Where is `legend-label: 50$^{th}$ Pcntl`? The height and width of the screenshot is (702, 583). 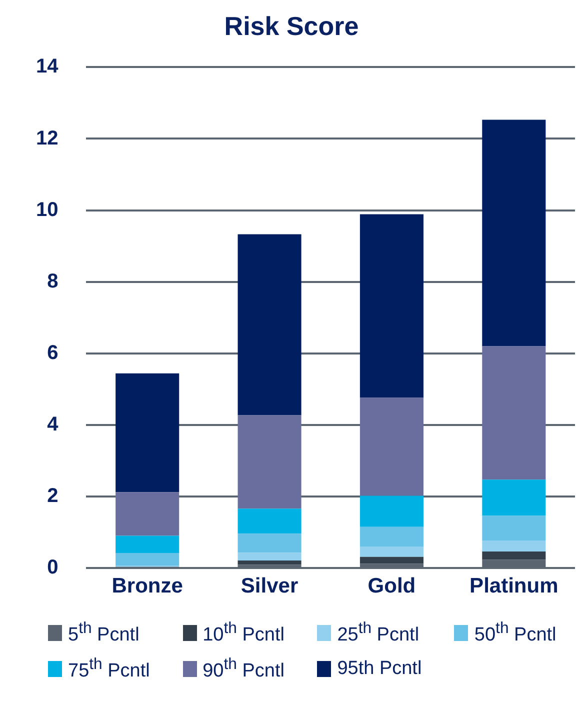
legend-label: 50$^{th}$ Pcntl is located at coordinates (515, 633).